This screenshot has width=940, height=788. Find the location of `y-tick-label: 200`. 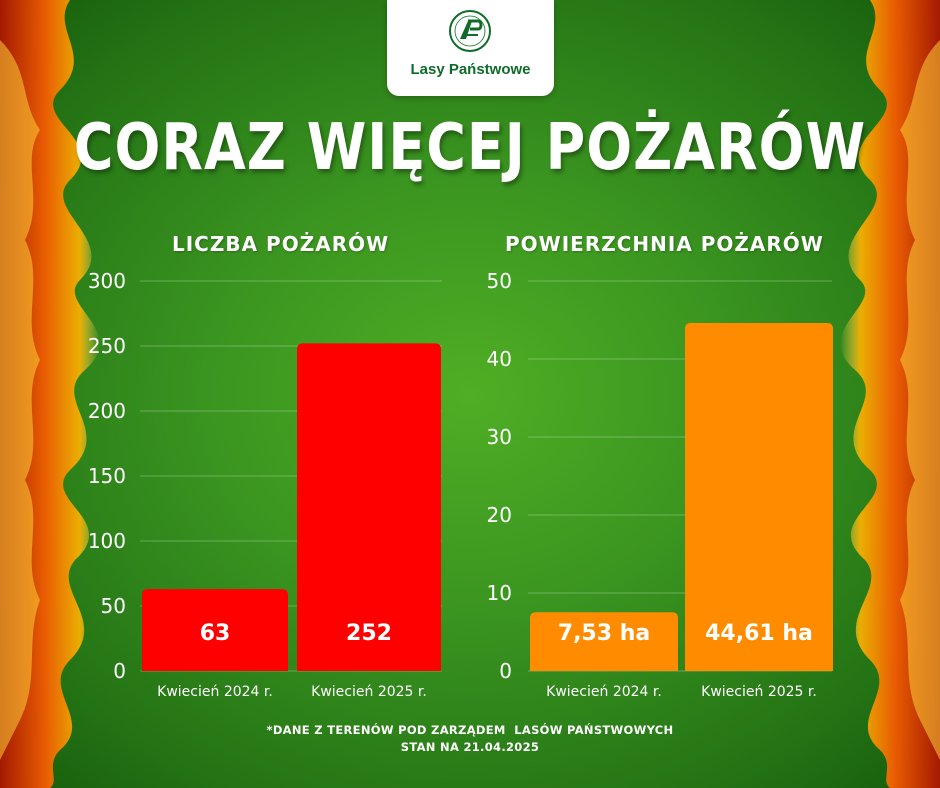

y-tick-label: 200 is located at coordinates (107, 411).